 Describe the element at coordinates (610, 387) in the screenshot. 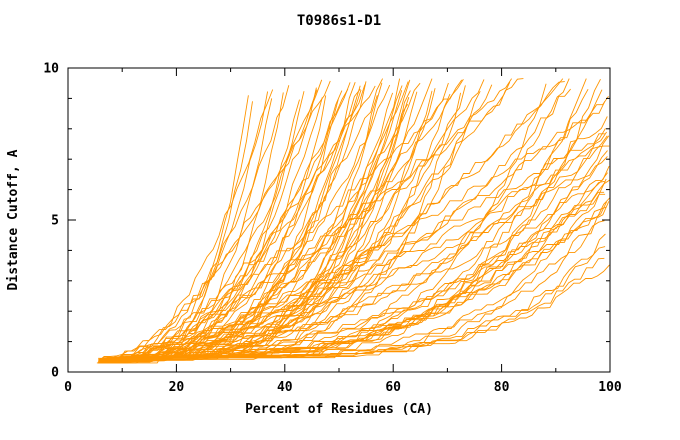

I see `x-tick-label: 100` at that location.